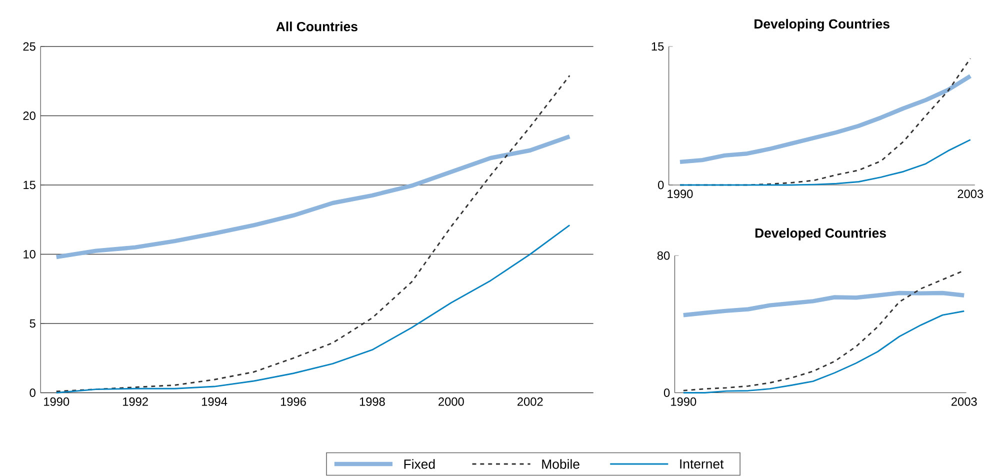  I want to click on x-tick-label: 1992, so click(135, 401).